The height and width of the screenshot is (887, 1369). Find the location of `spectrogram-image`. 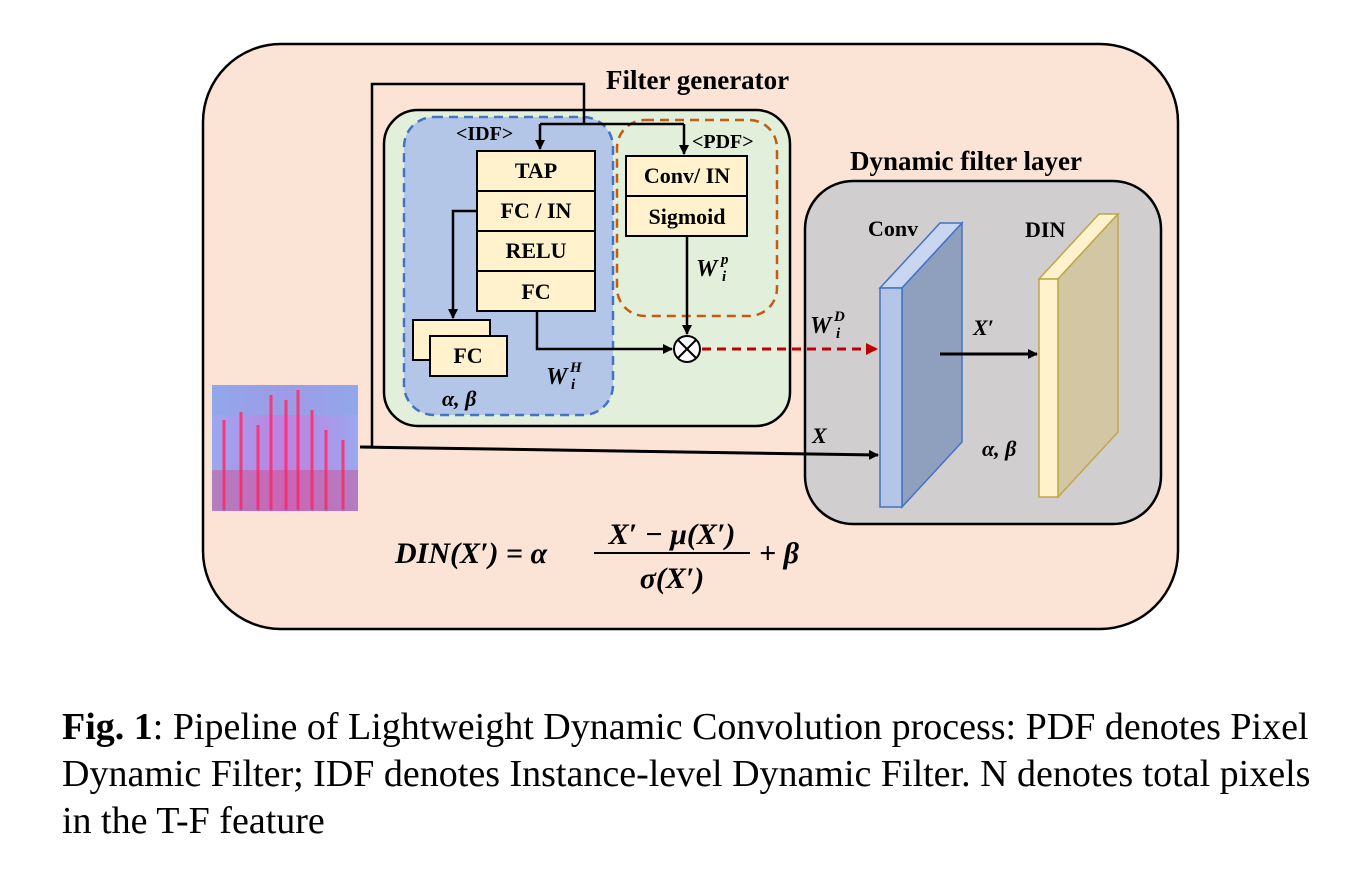

spectrogram-image is located at coordinates (285, 448).